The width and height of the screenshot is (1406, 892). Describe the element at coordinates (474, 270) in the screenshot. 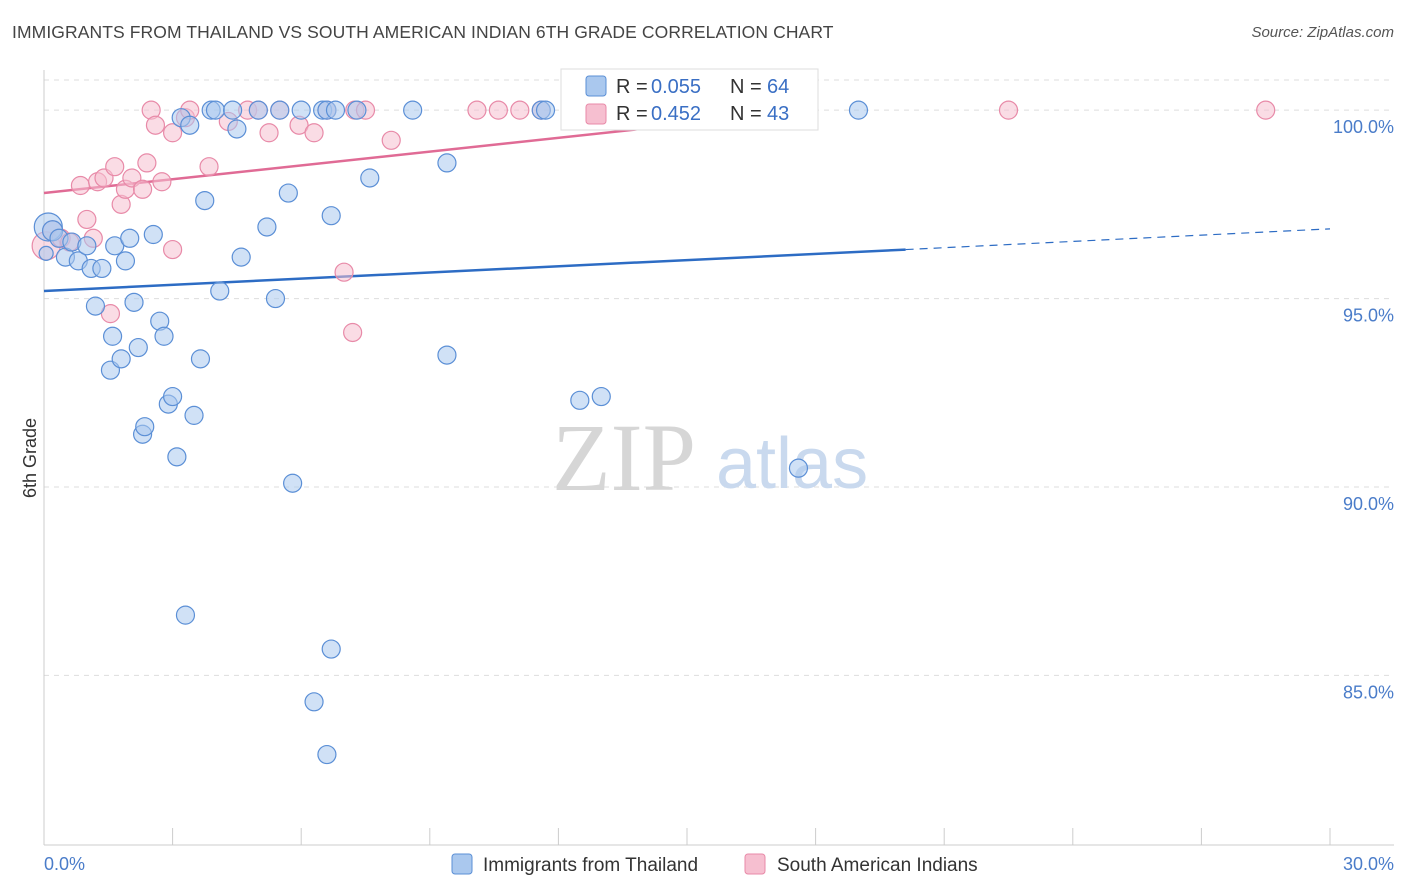

I see `trend-line-thailand` at that location.